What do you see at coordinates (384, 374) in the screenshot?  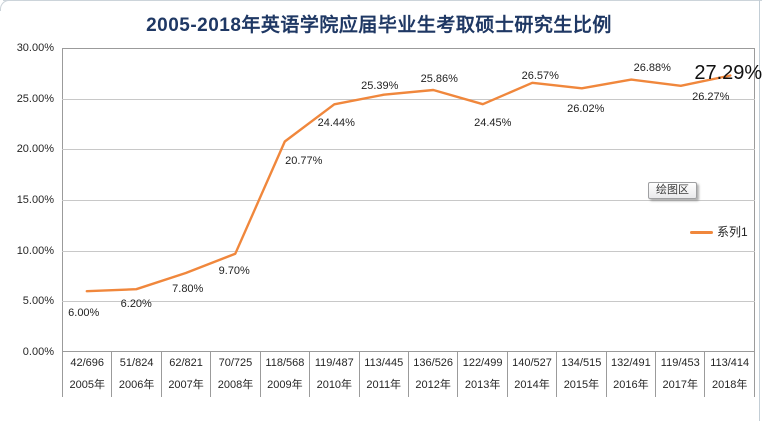 I see `x-axis-cell: 113/445 2011年` at bounding box center [384, 374].